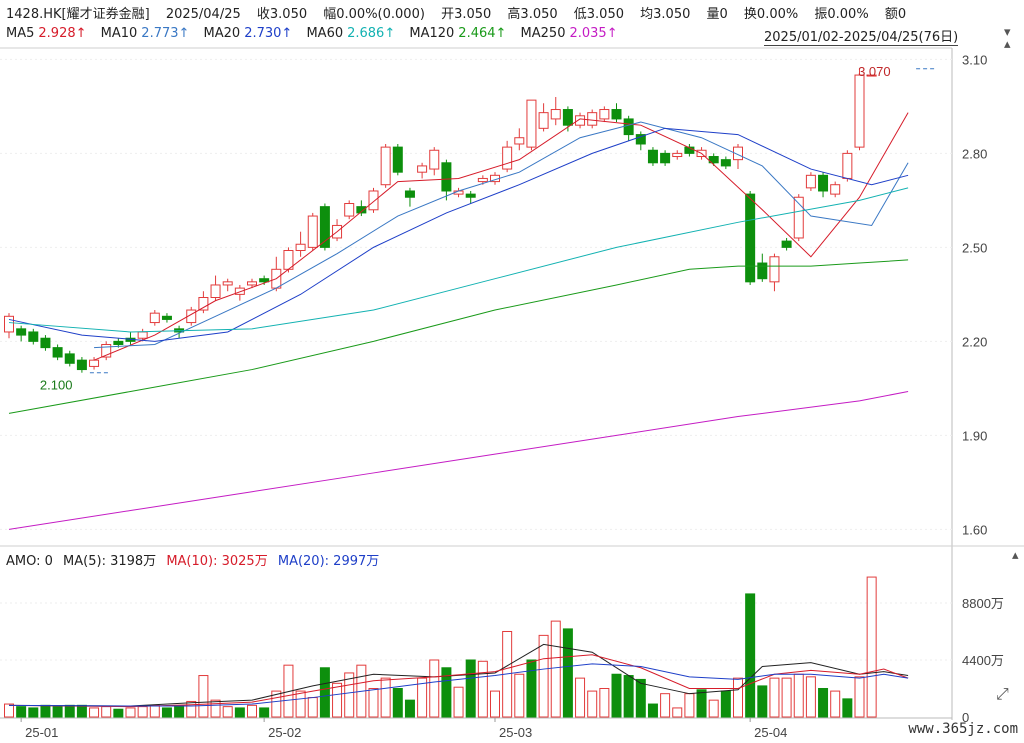  What do you see at coordinates (770, 732) in the screenshot?
I see `time-tick-label: 25-04` at bounding box center [770, 732].